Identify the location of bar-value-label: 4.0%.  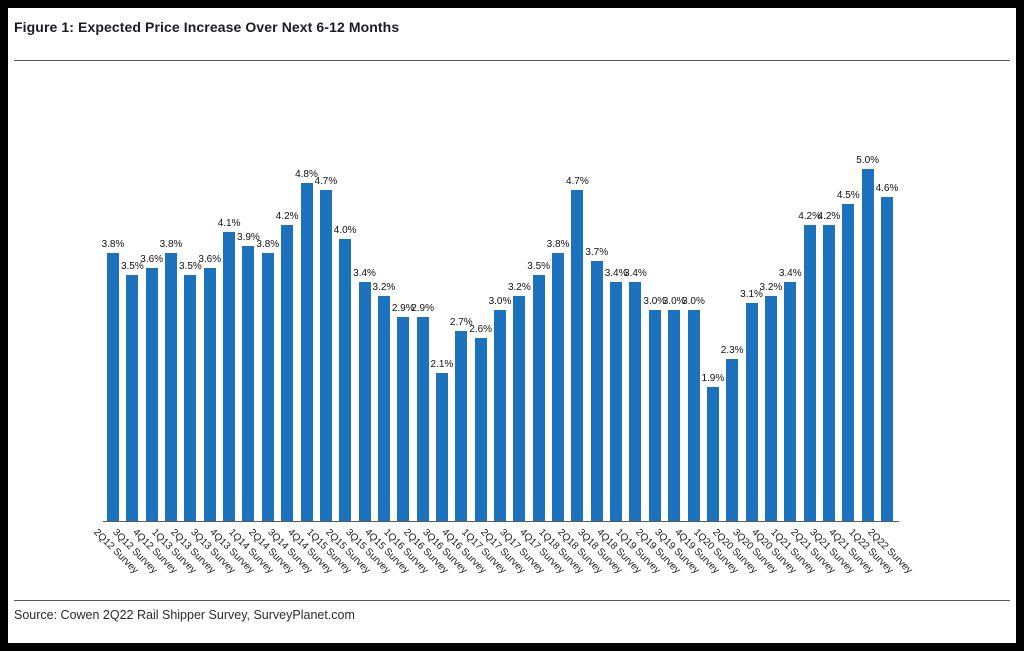
(345, 230).